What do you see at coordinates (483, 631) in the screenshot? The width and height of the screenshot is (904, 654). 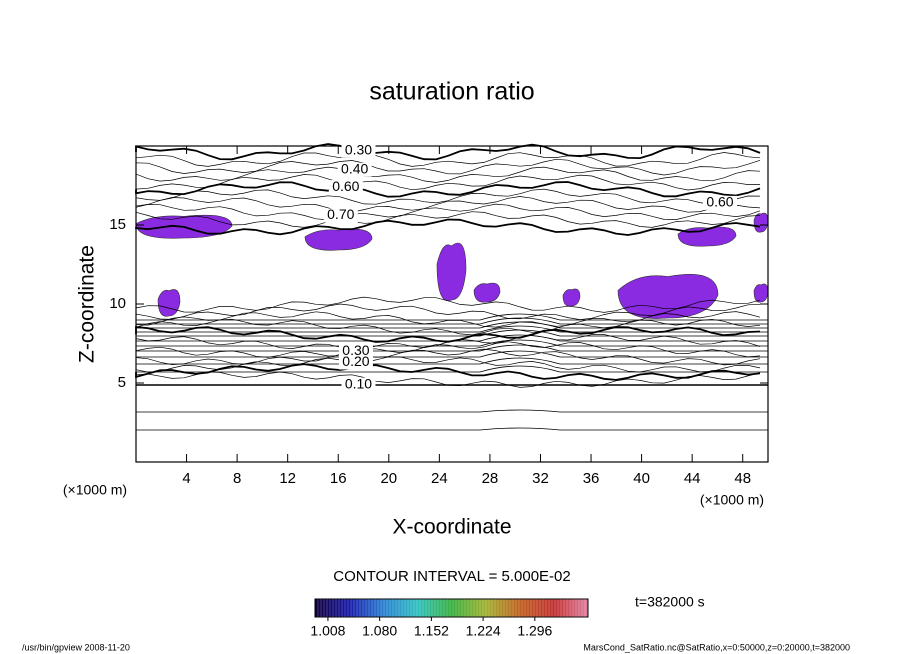 I see `colorbar-tick-label: 1.224` at bounding box center [483, 631].